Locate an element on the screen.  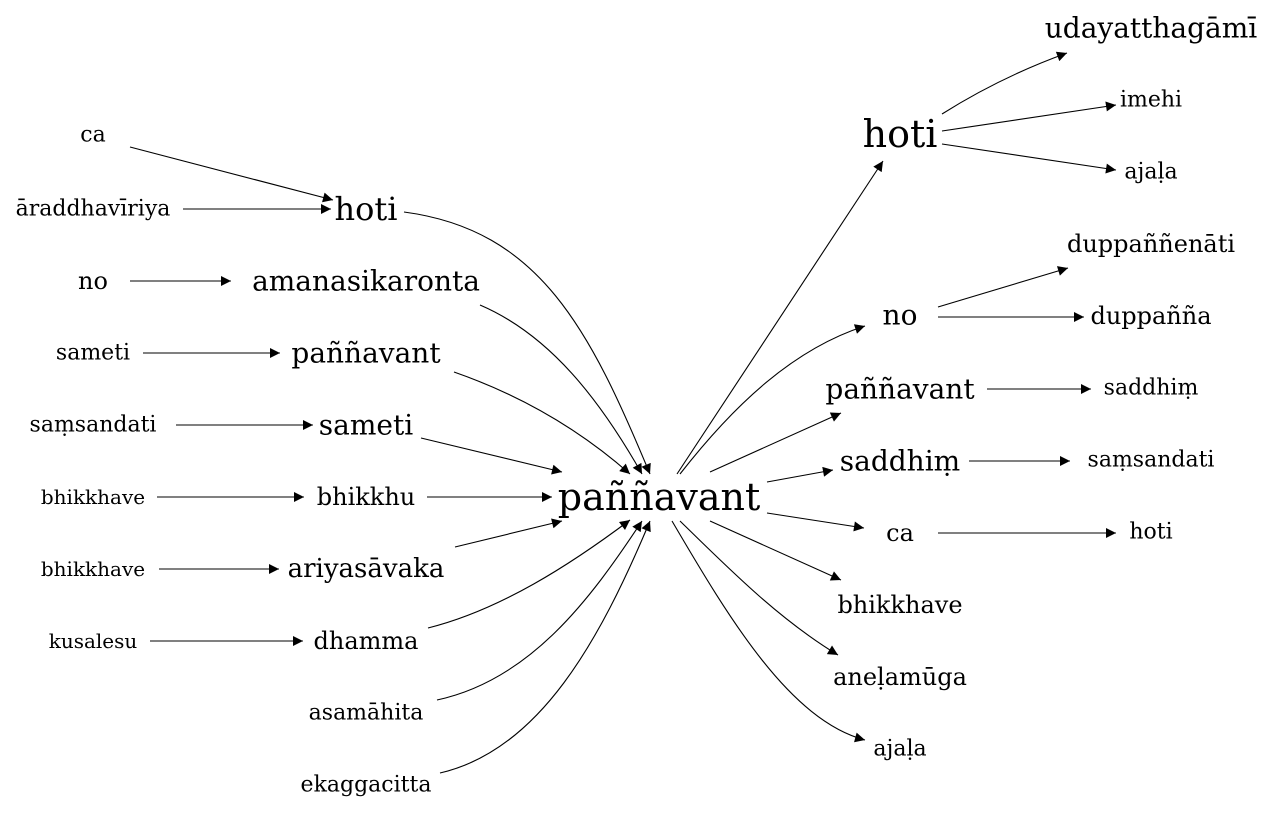
node-dhamma: dhamma is located at coordinates (366, 641).